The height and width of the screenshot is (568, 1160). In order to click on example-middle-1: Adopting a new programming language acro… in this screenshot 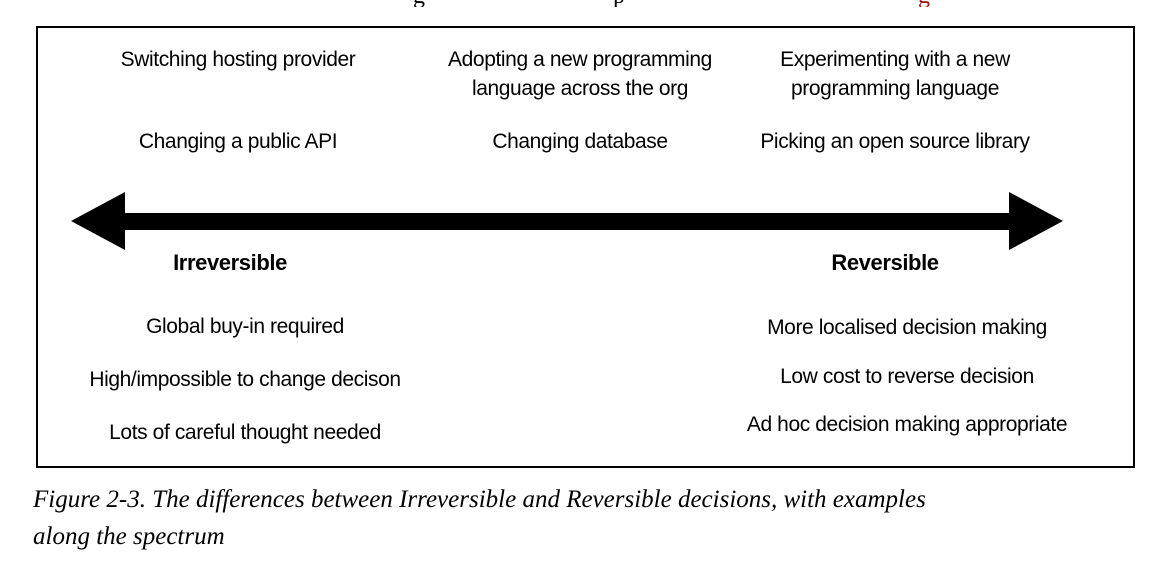, I will do `click(580, 74)`.